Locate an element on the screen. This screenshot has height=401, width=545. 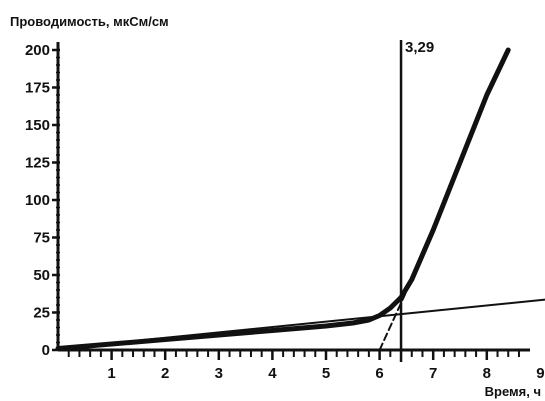
y-tick-label: 50 is located at coordinates (41, 275).